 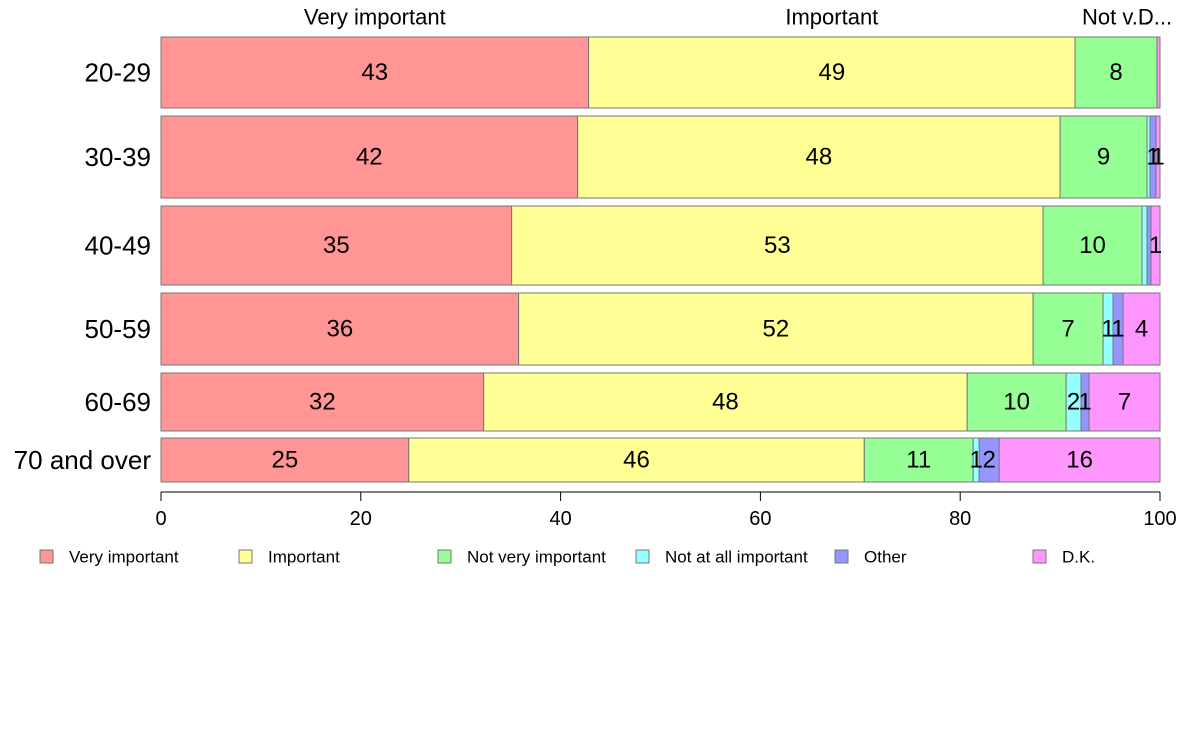 I want to click on data-label: 25, so click(x=285, y=460).